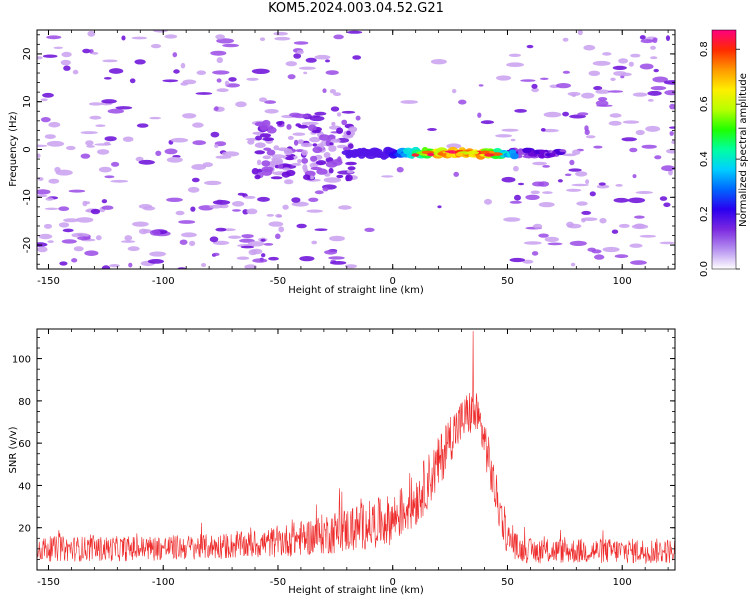 The height and width of the screenshot is (600, 750). Describe the element at coordinates (24, 529) in the screenshot. I see `snr-y-tick-label: 20` at that location.